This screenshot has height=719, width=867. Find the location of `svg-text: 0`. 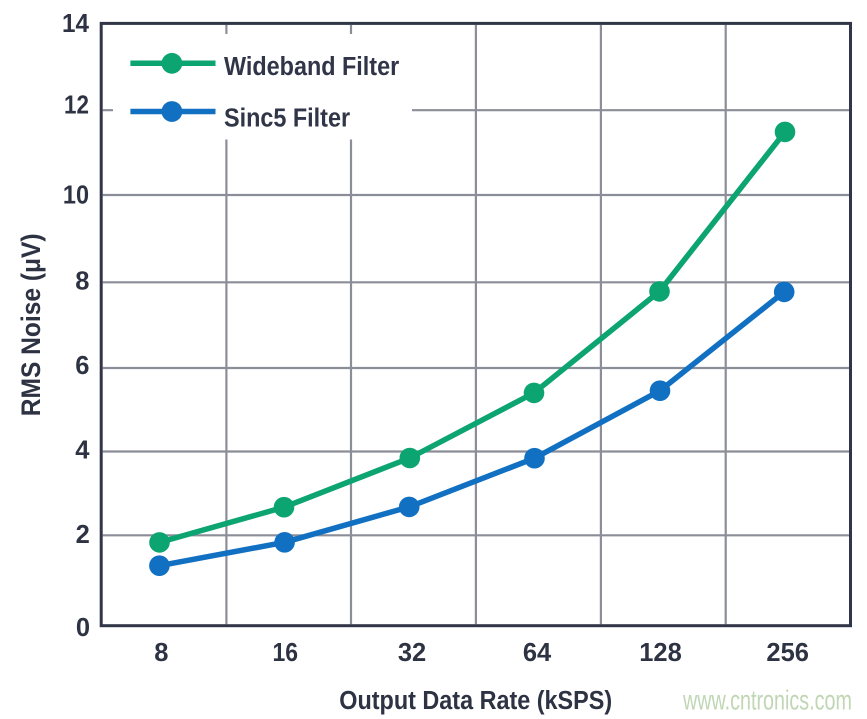

svg-text: 0 is located at coordinates (83, 628).